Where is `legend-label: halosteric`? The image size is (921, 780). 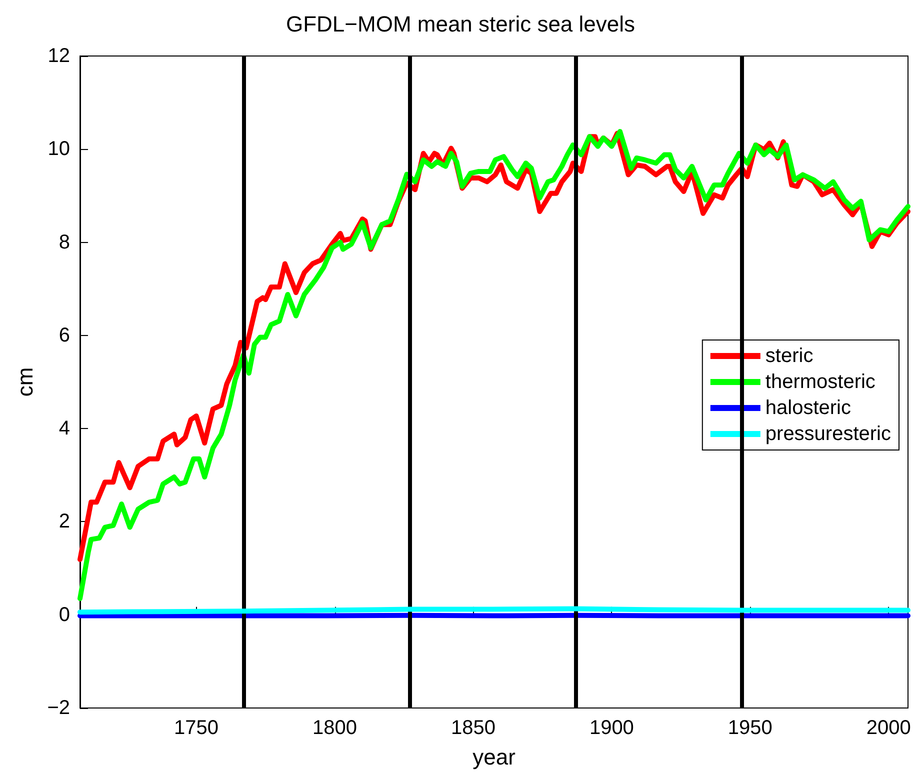
legend-label: halosteric is located at coordinates (808, 408).